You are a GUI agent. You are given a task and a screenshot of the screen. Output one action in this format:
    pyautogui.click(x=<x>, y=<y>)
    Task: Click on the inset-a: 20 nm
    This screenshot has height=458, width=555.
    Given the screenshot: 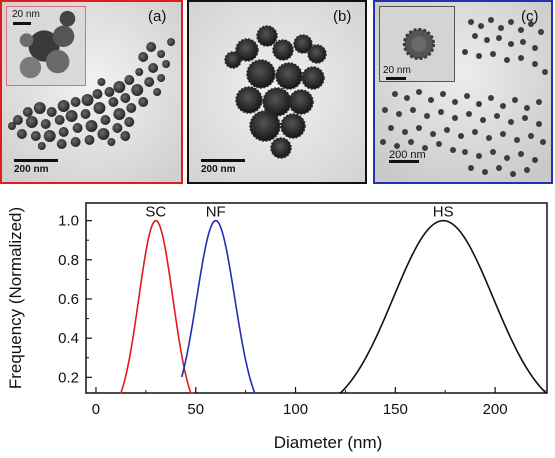 What is the action you would take?
    pyautogui.click(x=46, y=46)
    